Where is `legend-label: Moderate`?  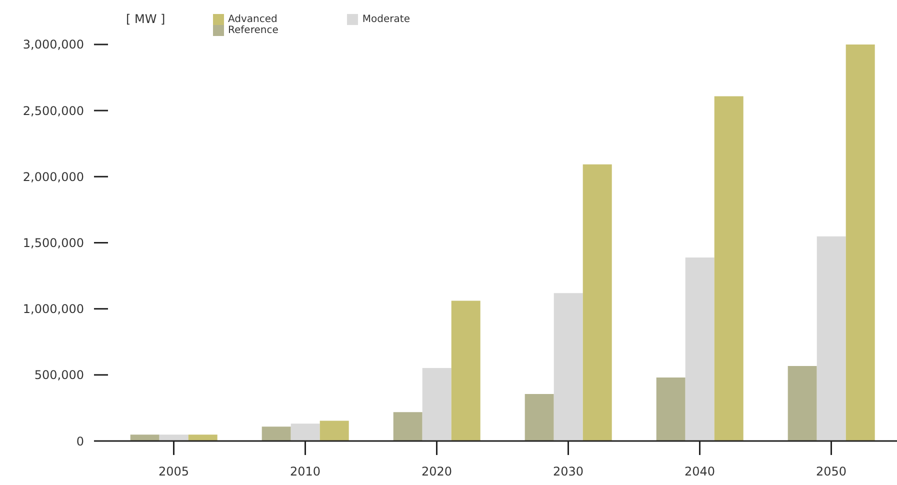
legend-label: Moderate is located at coordinates (386, 20).